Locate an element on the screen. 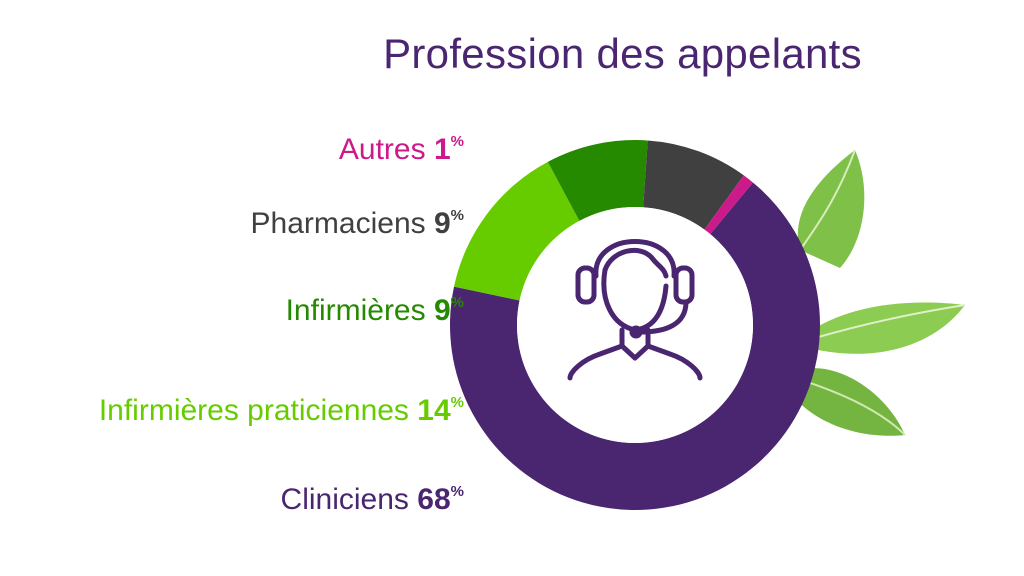 The width and height of the screenshot is (1024, 576). legend-cliniciens-label: Cliniciens is located at coordinates (344, 499).